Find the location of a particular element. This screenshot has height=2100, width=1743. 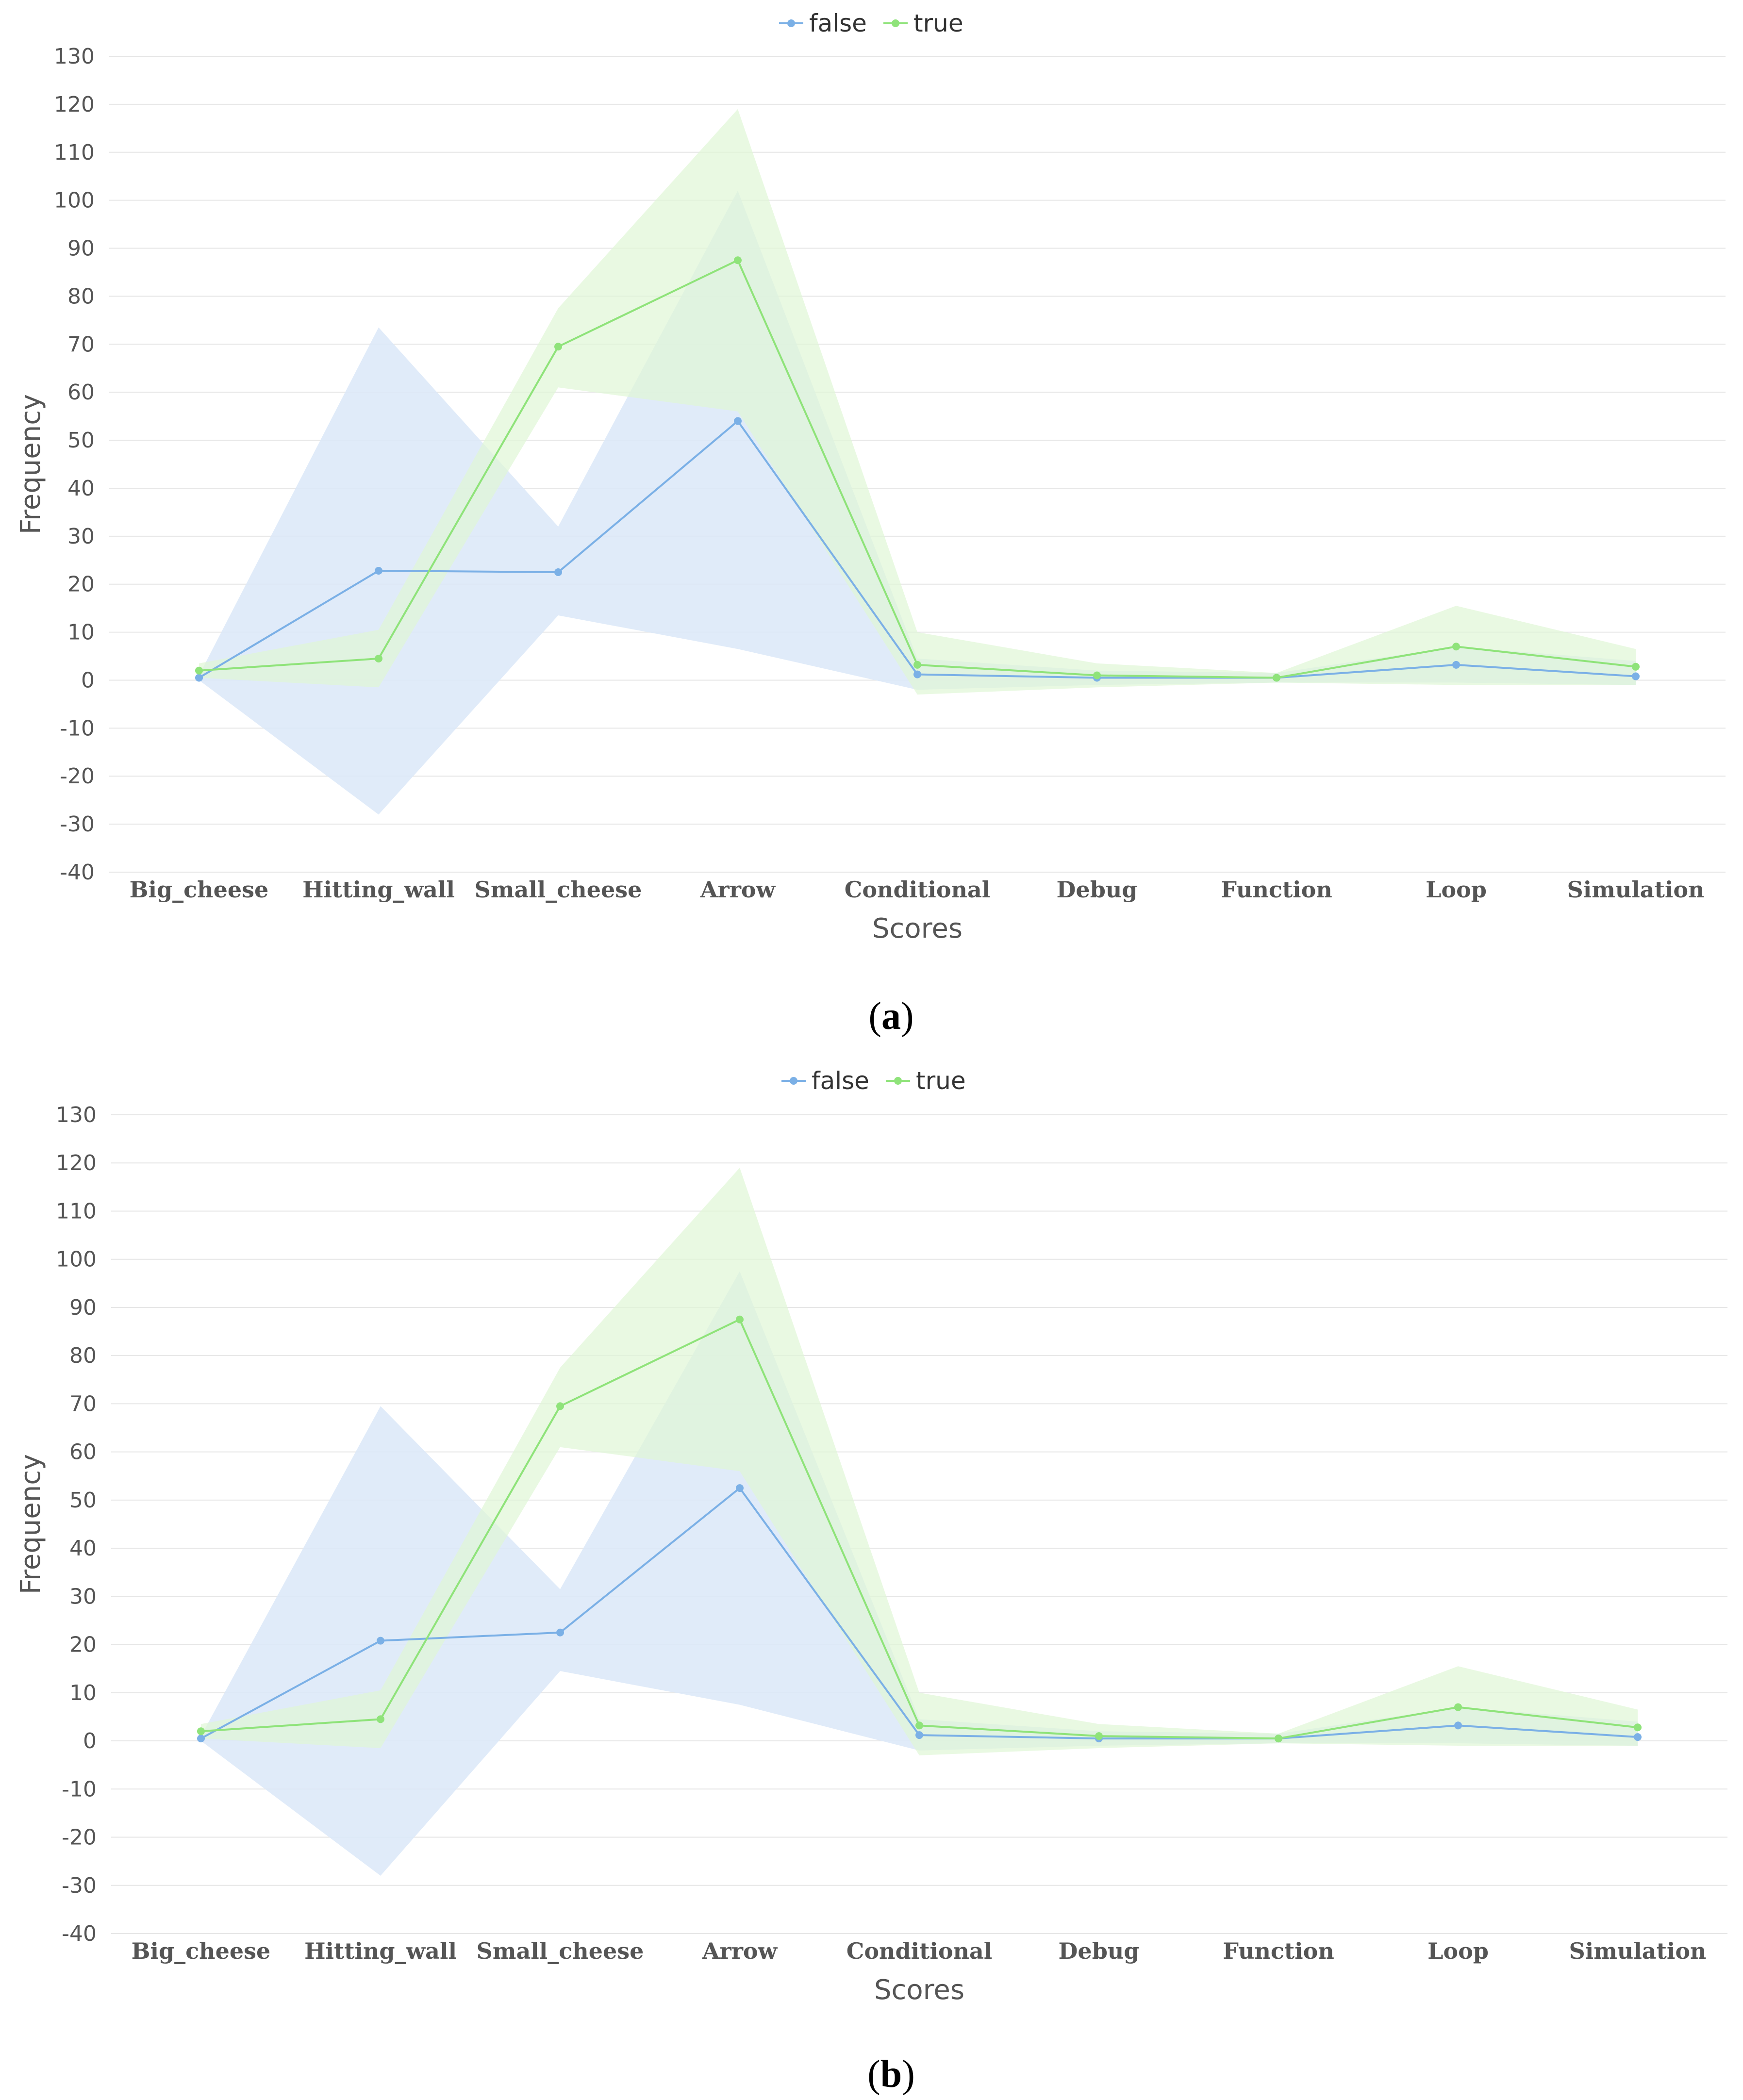

chart1-caption-open: ( is located at coordinates (873, 2074).